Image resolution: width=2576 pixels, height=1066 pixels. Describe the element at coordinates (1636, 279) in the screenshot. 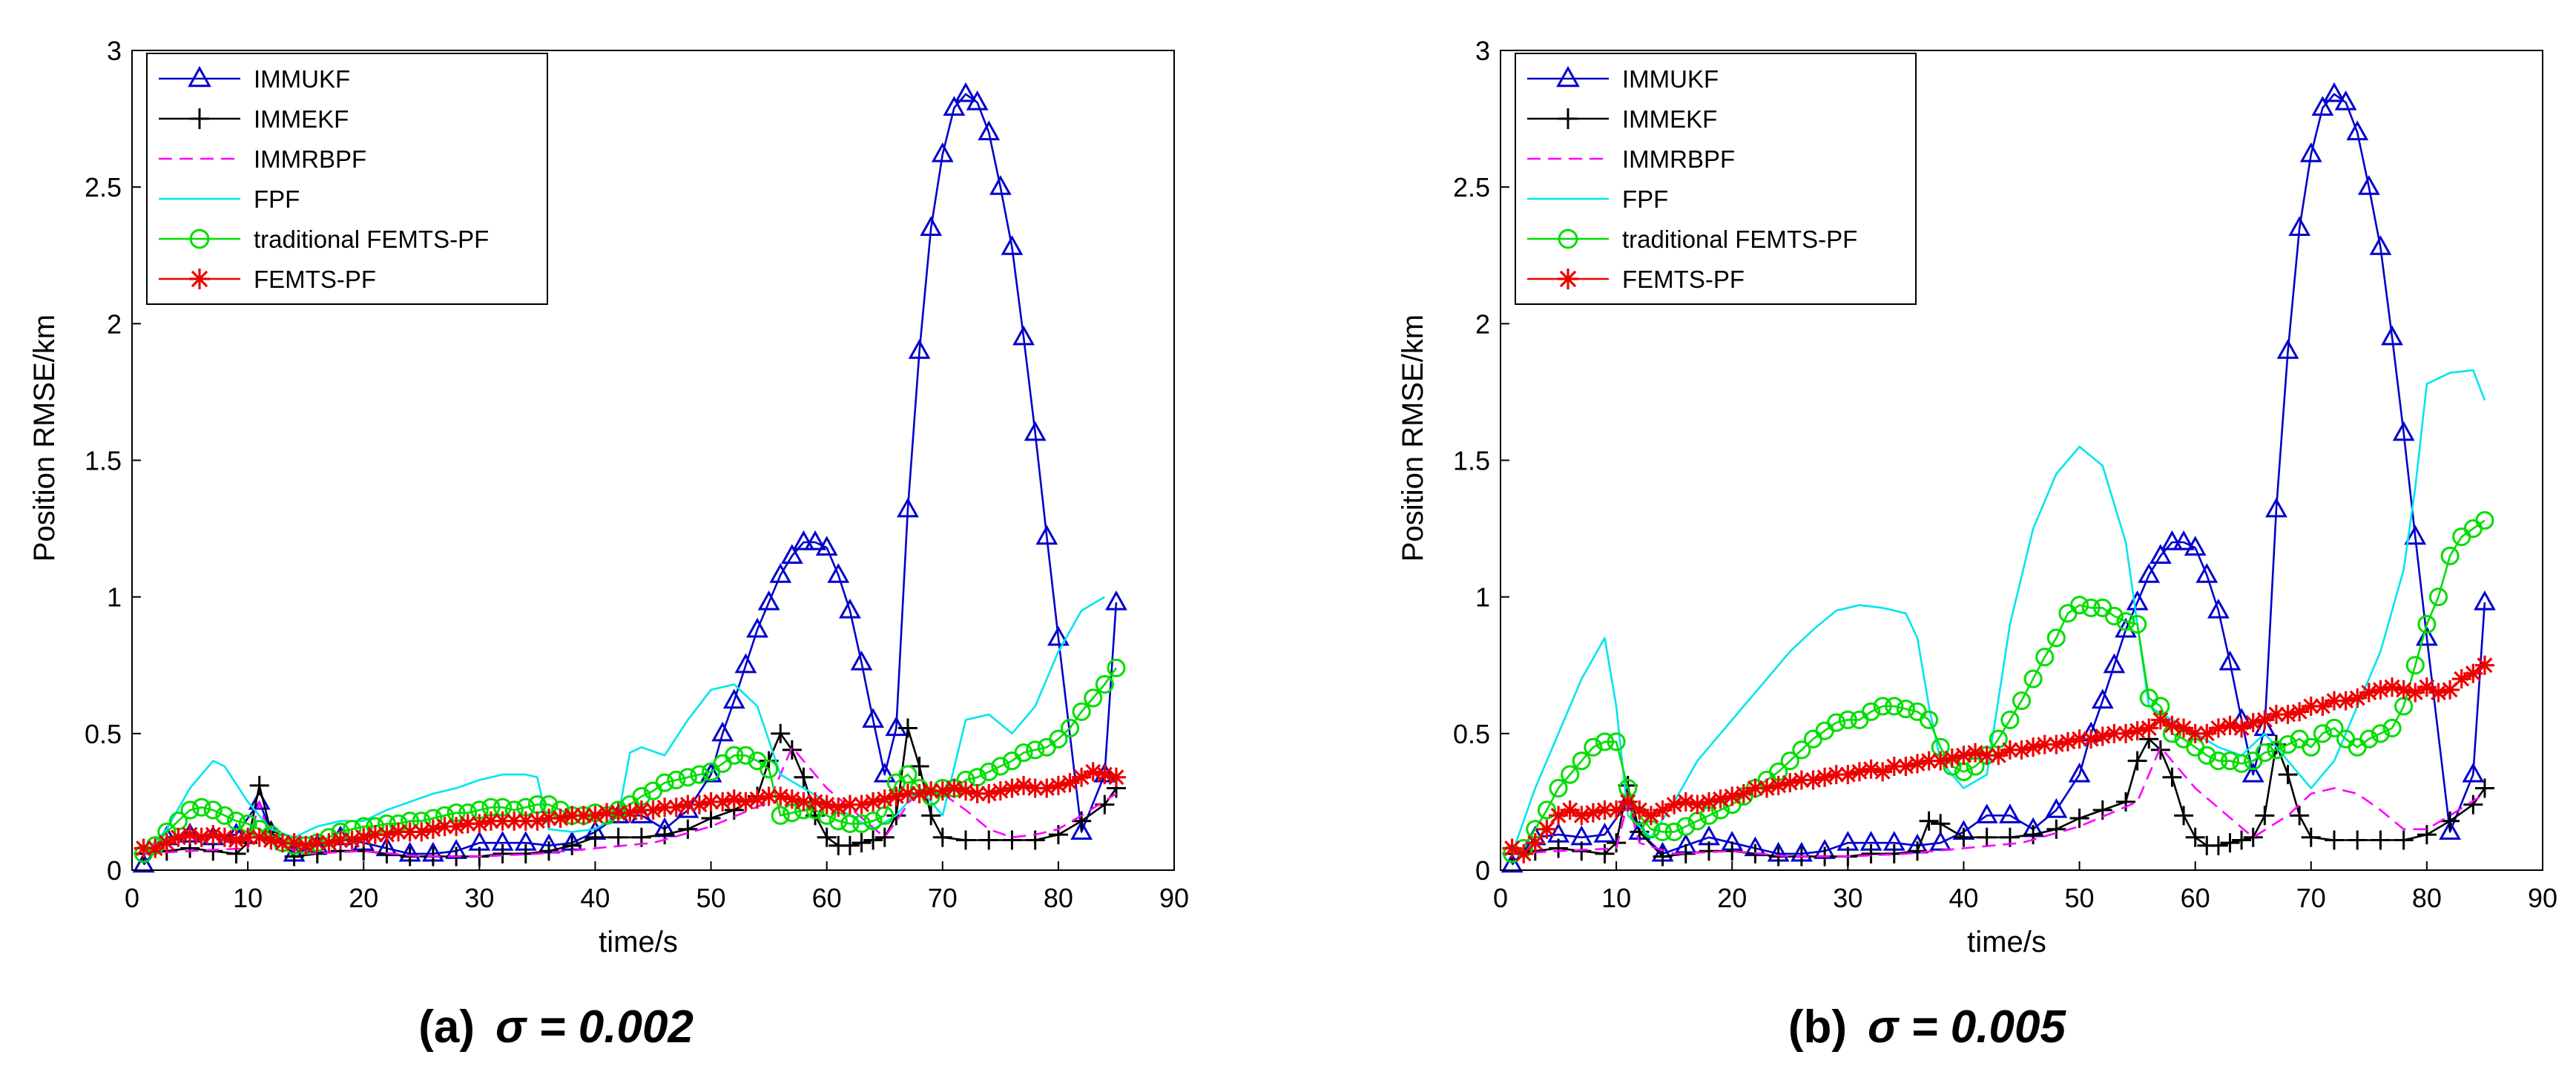

I see `legend-item: FEMTS-PF` at that location.